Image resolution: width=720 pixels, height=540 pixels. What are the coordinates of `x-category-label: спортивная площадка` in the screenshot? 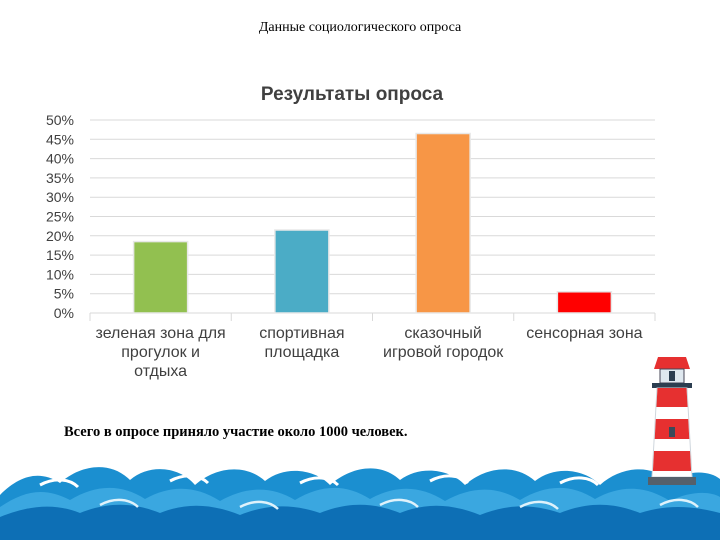 It's located at (301, 343).